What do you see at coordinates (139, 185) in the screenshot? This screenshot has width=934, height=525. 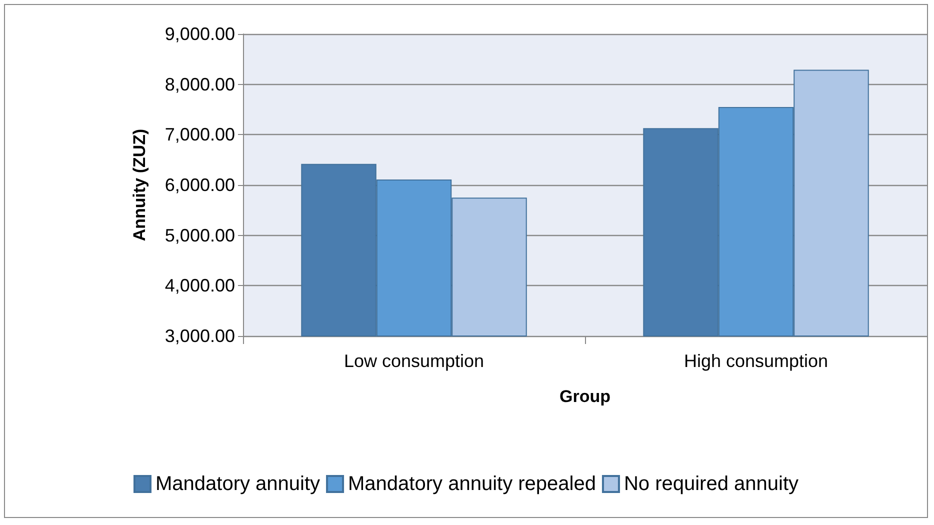 I see `y-axis-title: Annuity (ZUZ)` at bounding box center [139, 185].